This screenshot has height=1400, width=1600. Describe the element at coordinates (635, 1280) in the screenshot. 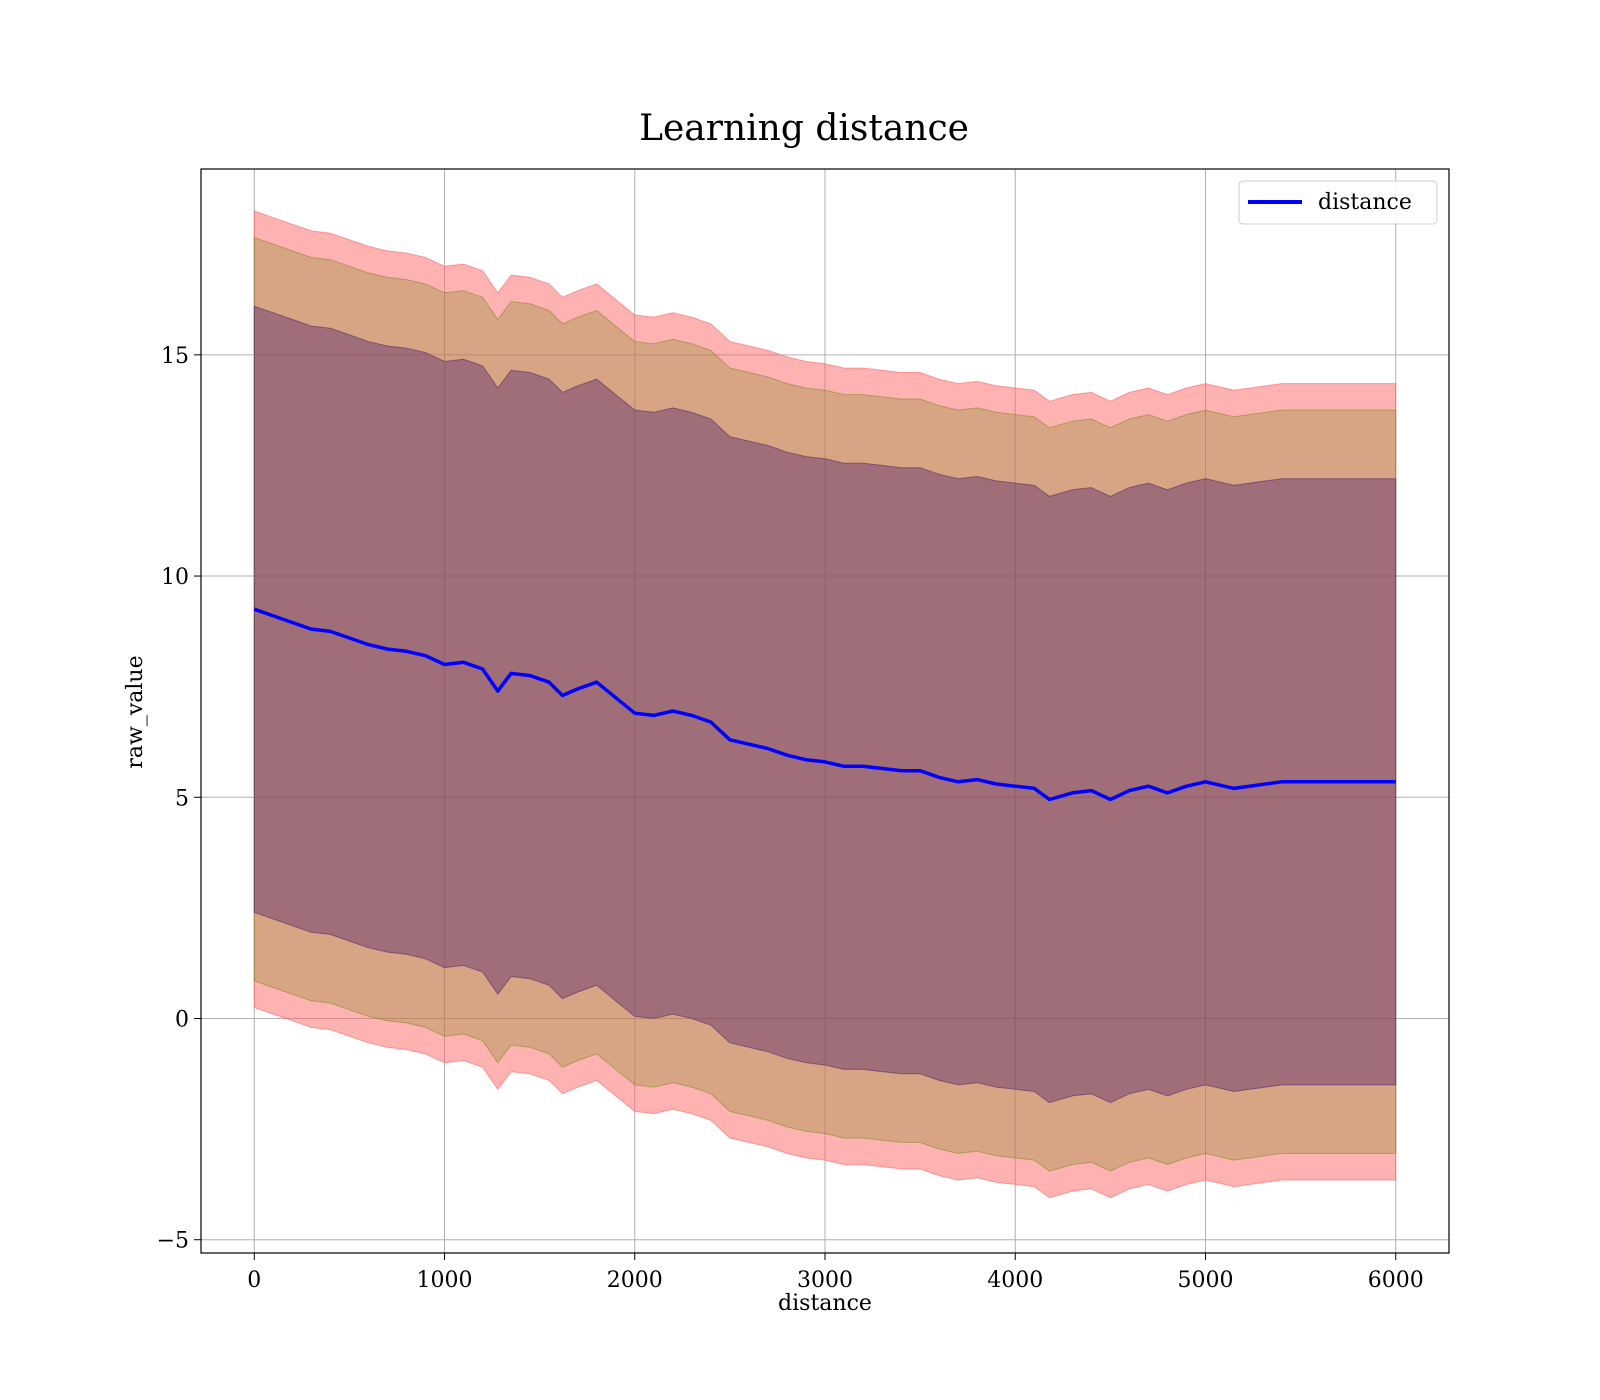

I see `x-tick-label: 2000` at that location.